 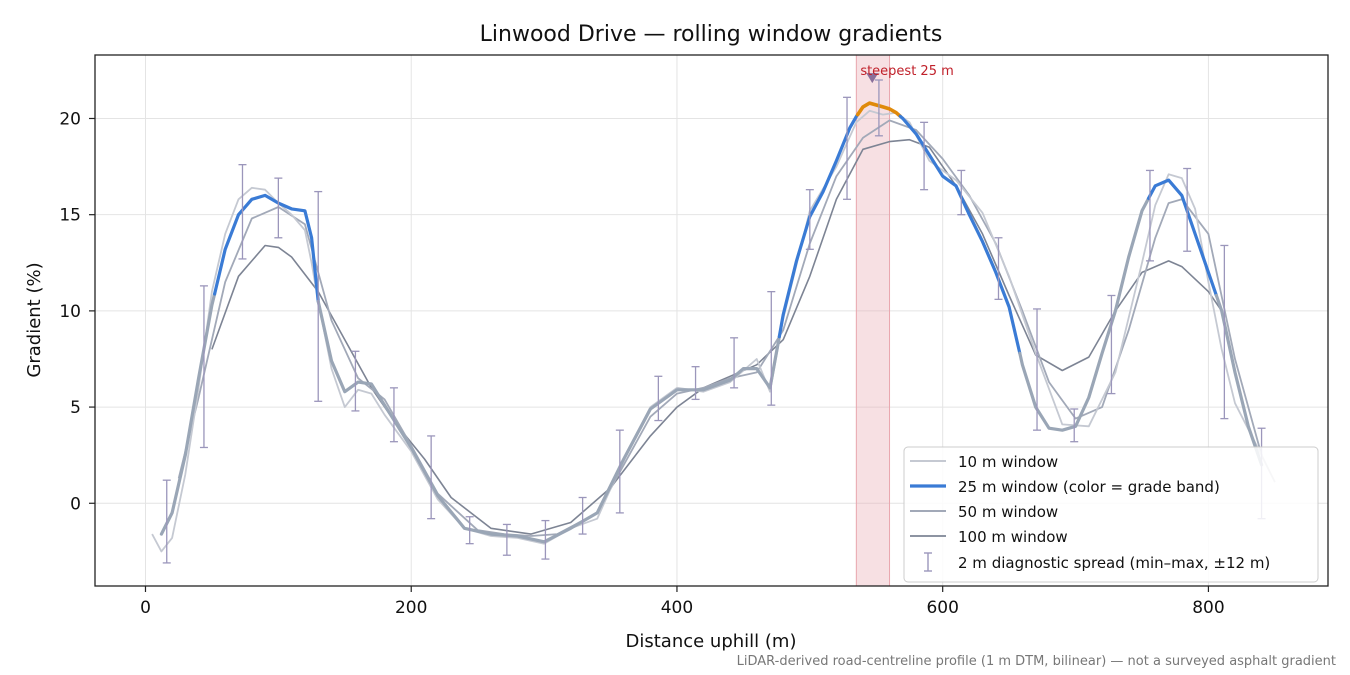 I want to click on steepest-label: steepest 25 m, so click(x=906, y=71).